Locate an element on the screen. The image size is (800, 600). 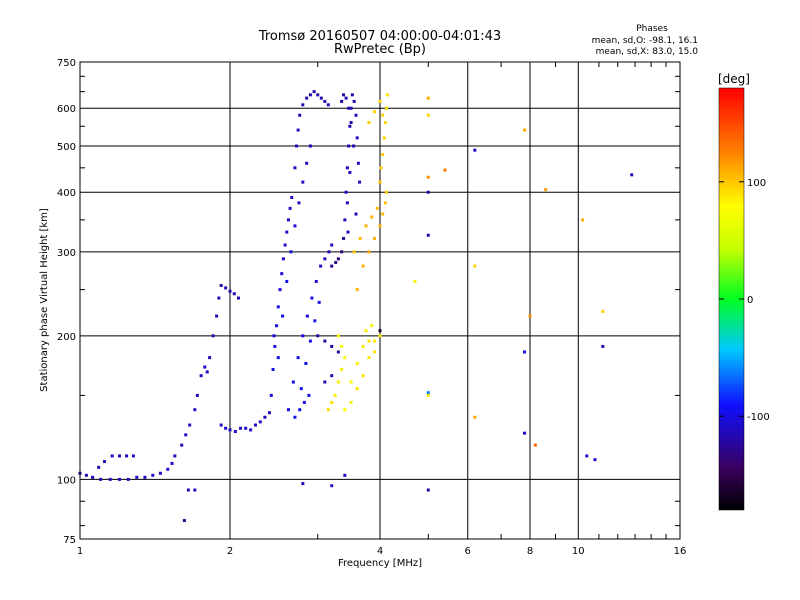
x-tick-label: 16 is located at coordinates (680, 551).